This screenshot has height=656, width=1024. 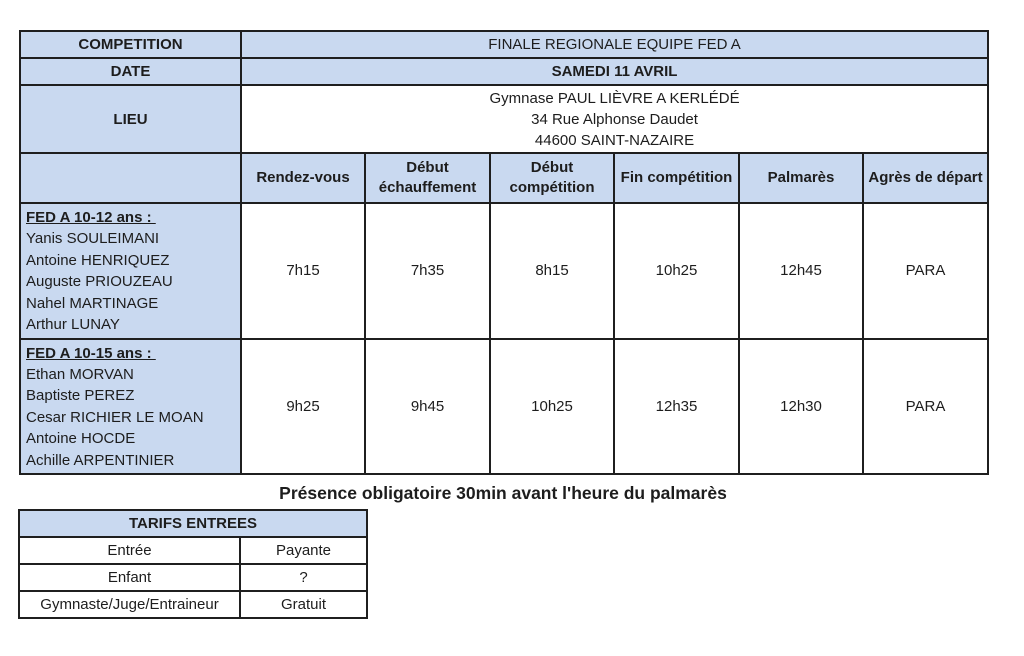 What do you see at coordinates (80, 374) in the screenshot?
I see `team-member: Ethan MORVAN` at bounding box center [80, 374].